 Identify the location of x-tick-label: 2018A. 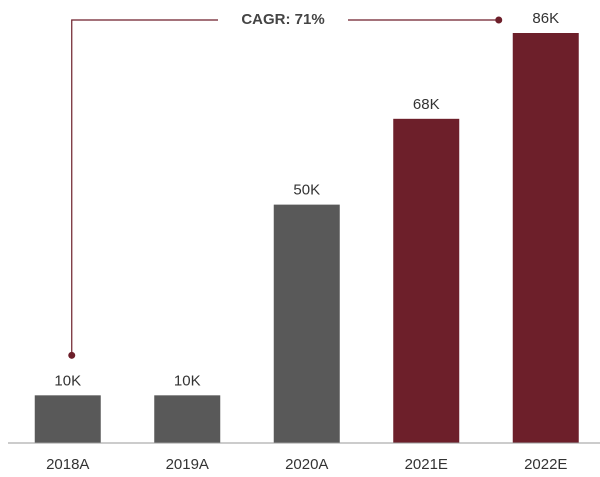
(67, 464).